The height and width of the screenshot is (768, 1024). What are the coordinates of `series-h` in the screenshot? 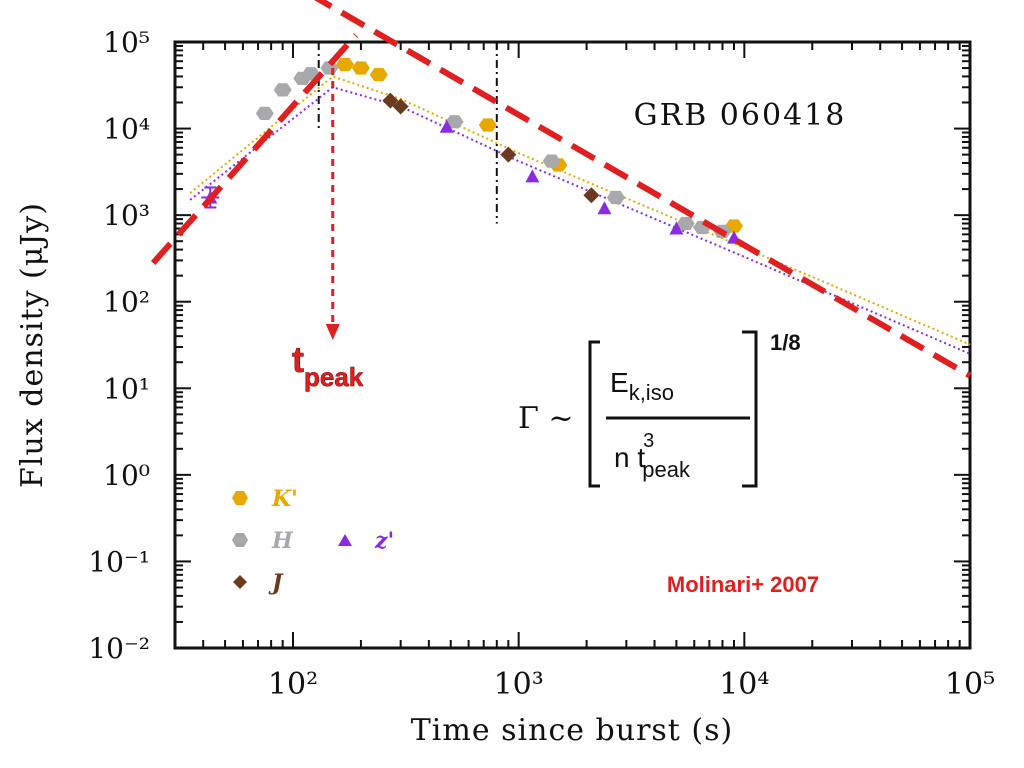 It's located at (493, 149).